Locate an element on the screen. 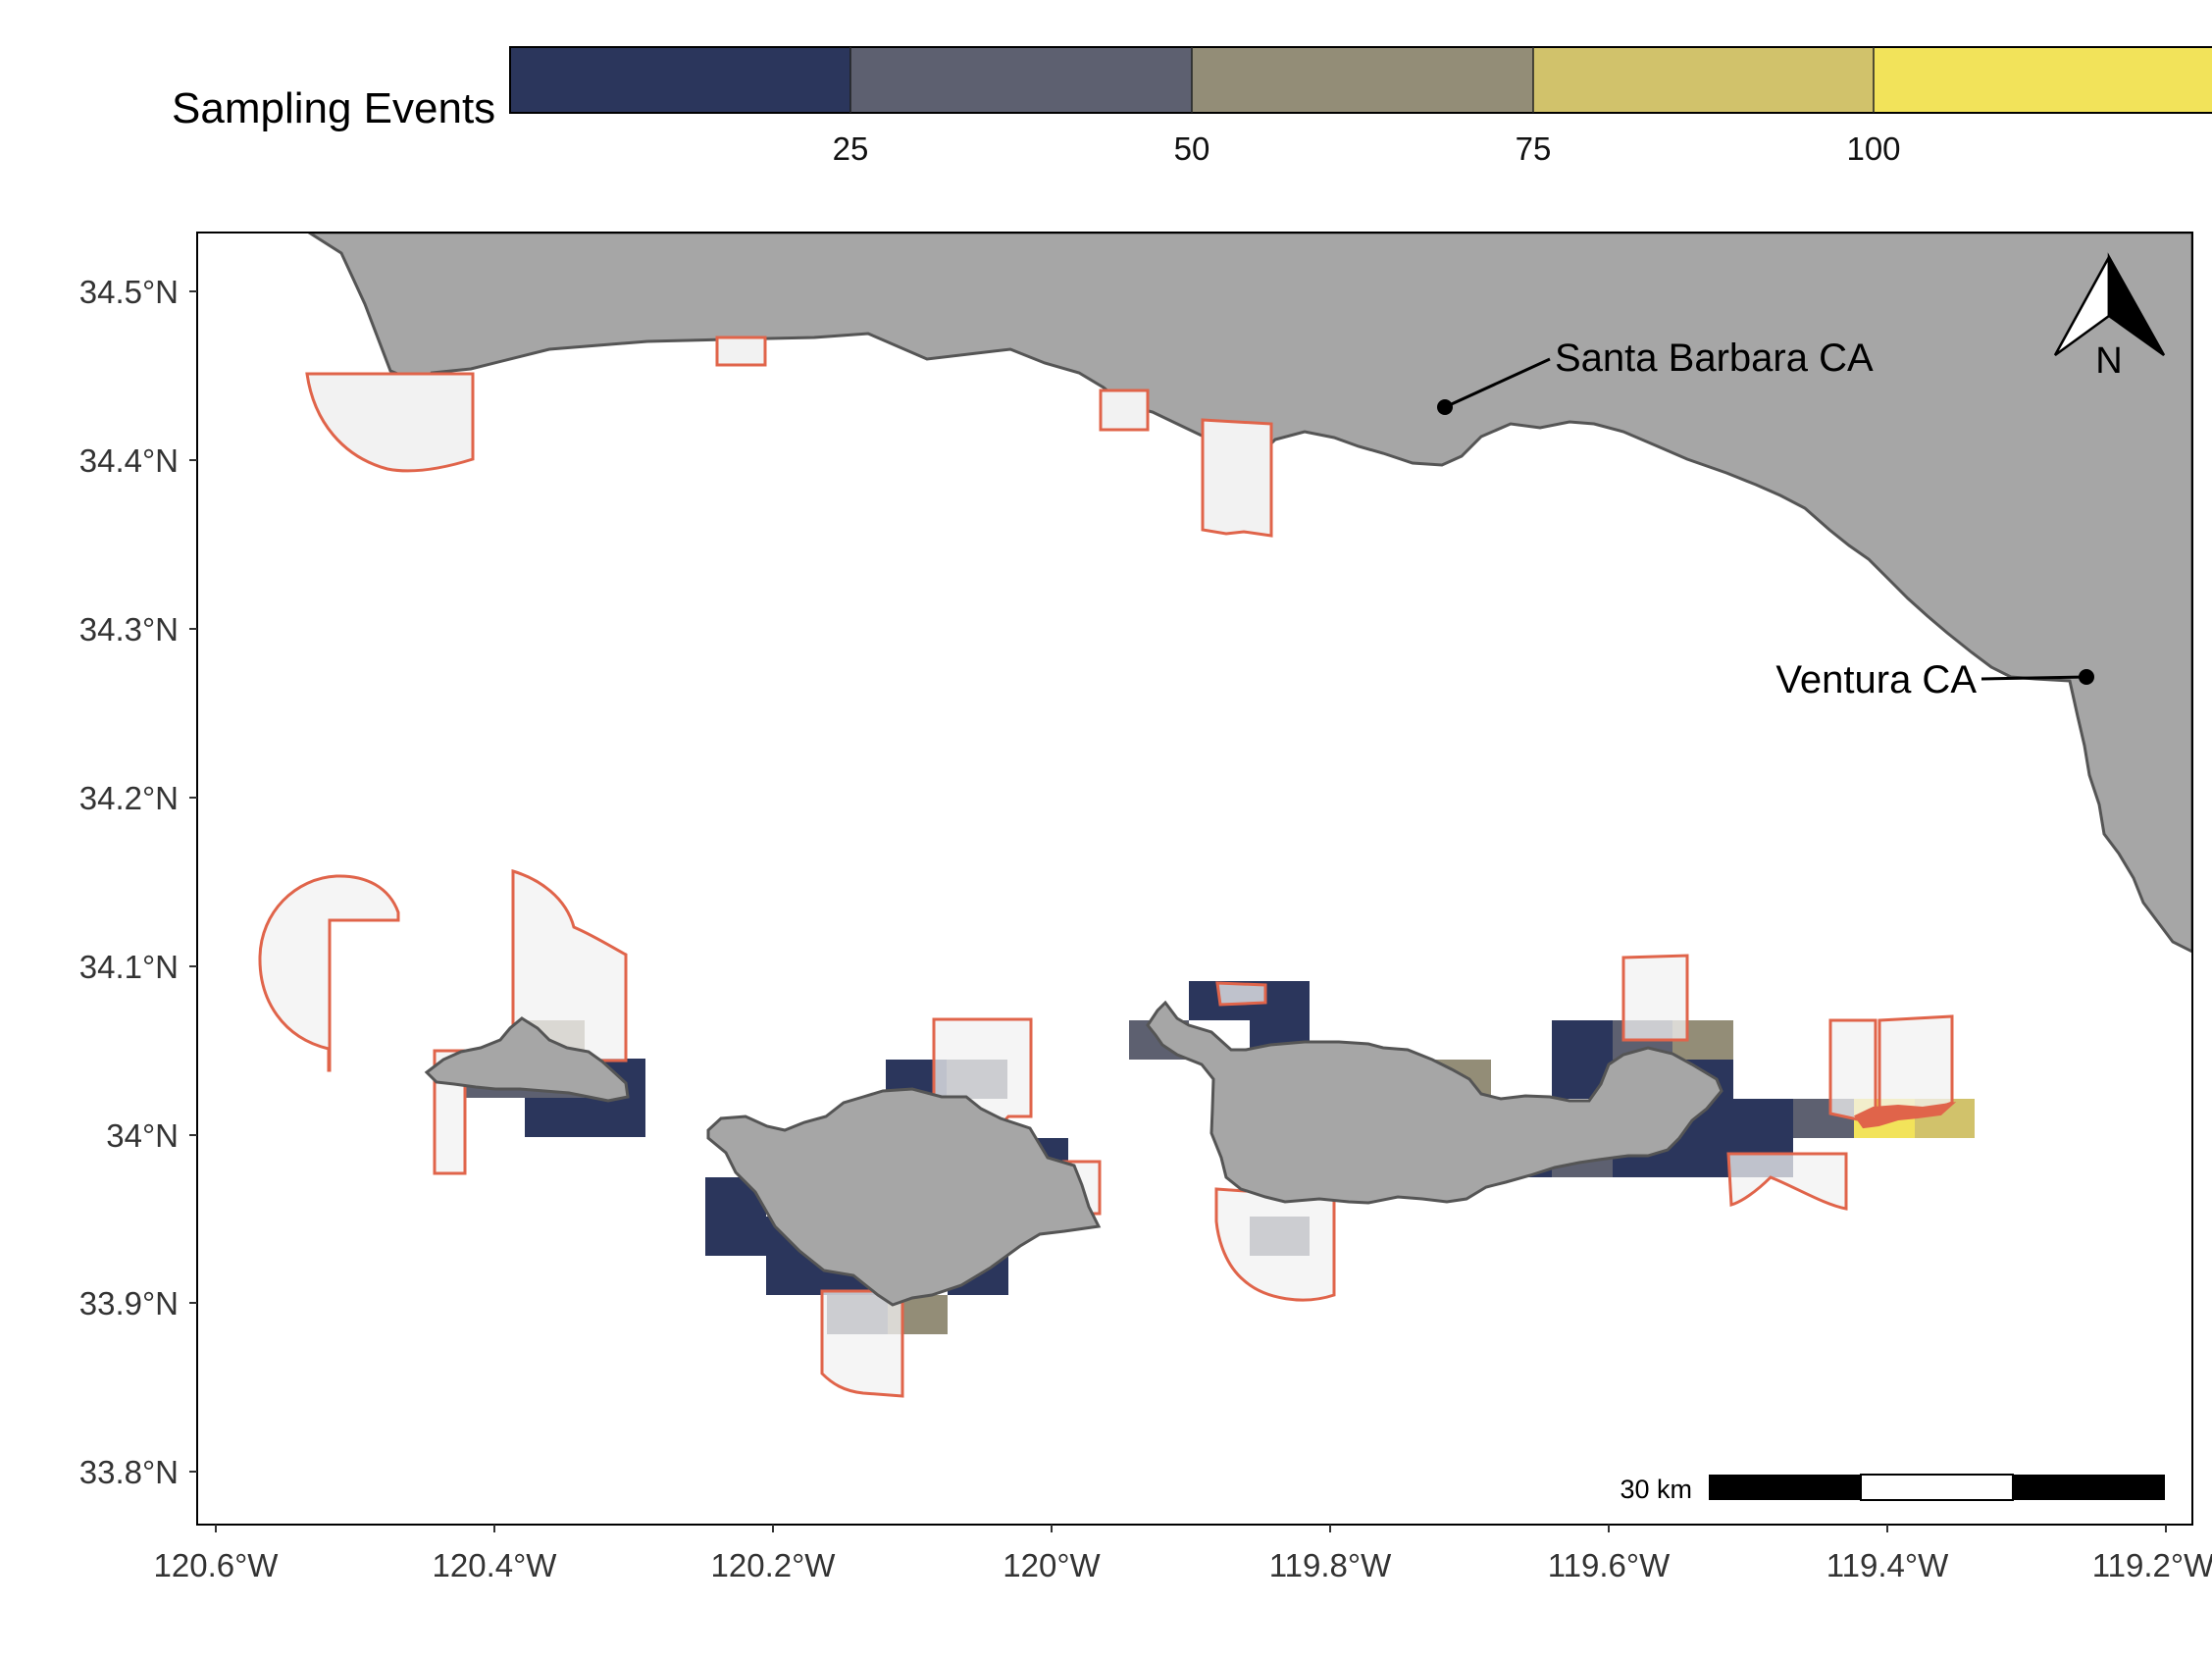 Image resolution: width=2212 pixels, height=1659 pixels. colorbar-tick: 50 is located at coordinates (1191, 148).